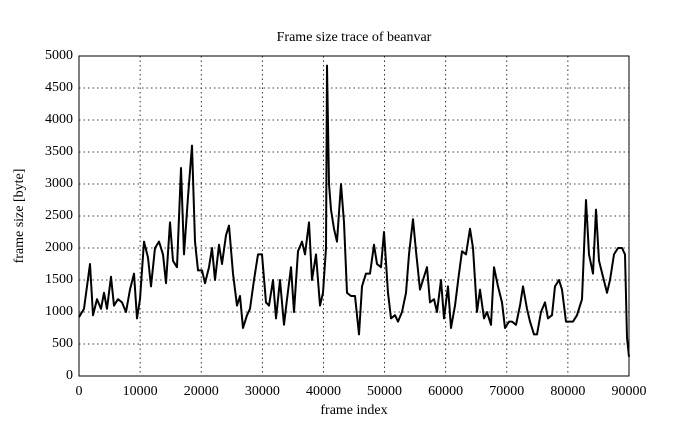 The height and width of the screenshot is (434, 695). I want to click on x-tick-label: 20000, so click(201, 391).